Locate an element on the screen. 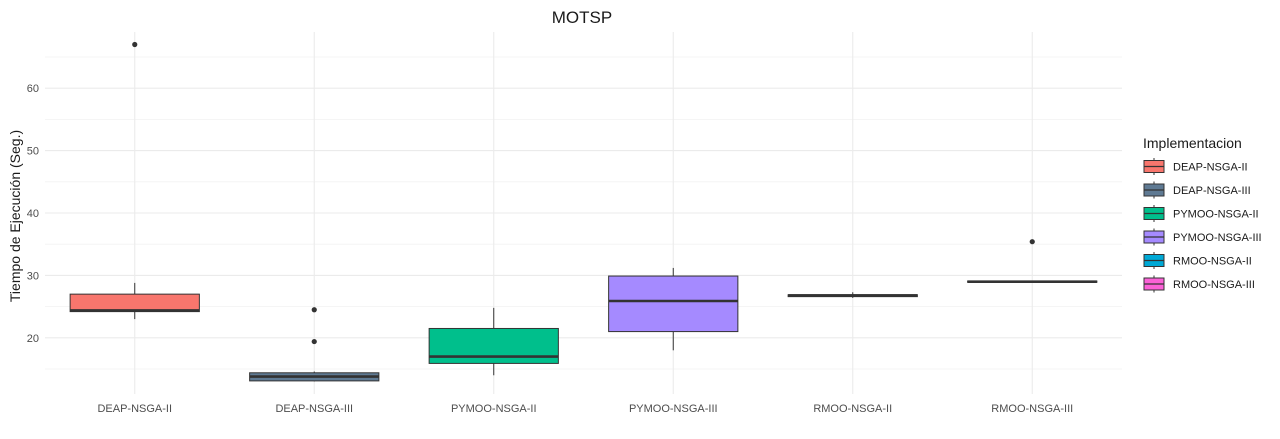 This screenshot has height=439, width=1280. box-pymoo-nsga-iii is located at coordinates (673, 309).